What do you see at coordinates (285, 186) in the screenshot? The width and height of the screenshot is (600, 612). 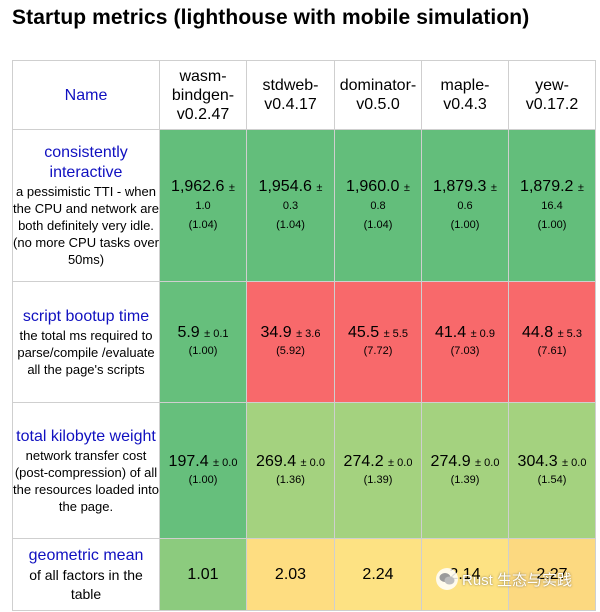 I see `cell-value: 1,954.6` at bounding box center [285, 186].